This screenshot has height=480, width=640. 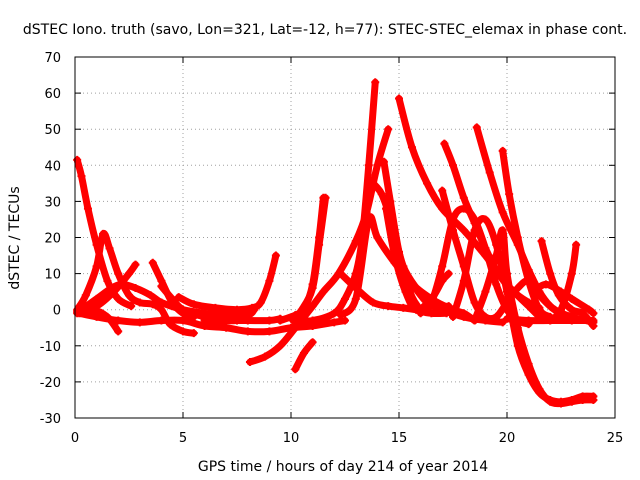 What do you see at coordinates (291, 438) in the screenshot?
I see `x-tick-label: 10` at bounding box center [291, 438].